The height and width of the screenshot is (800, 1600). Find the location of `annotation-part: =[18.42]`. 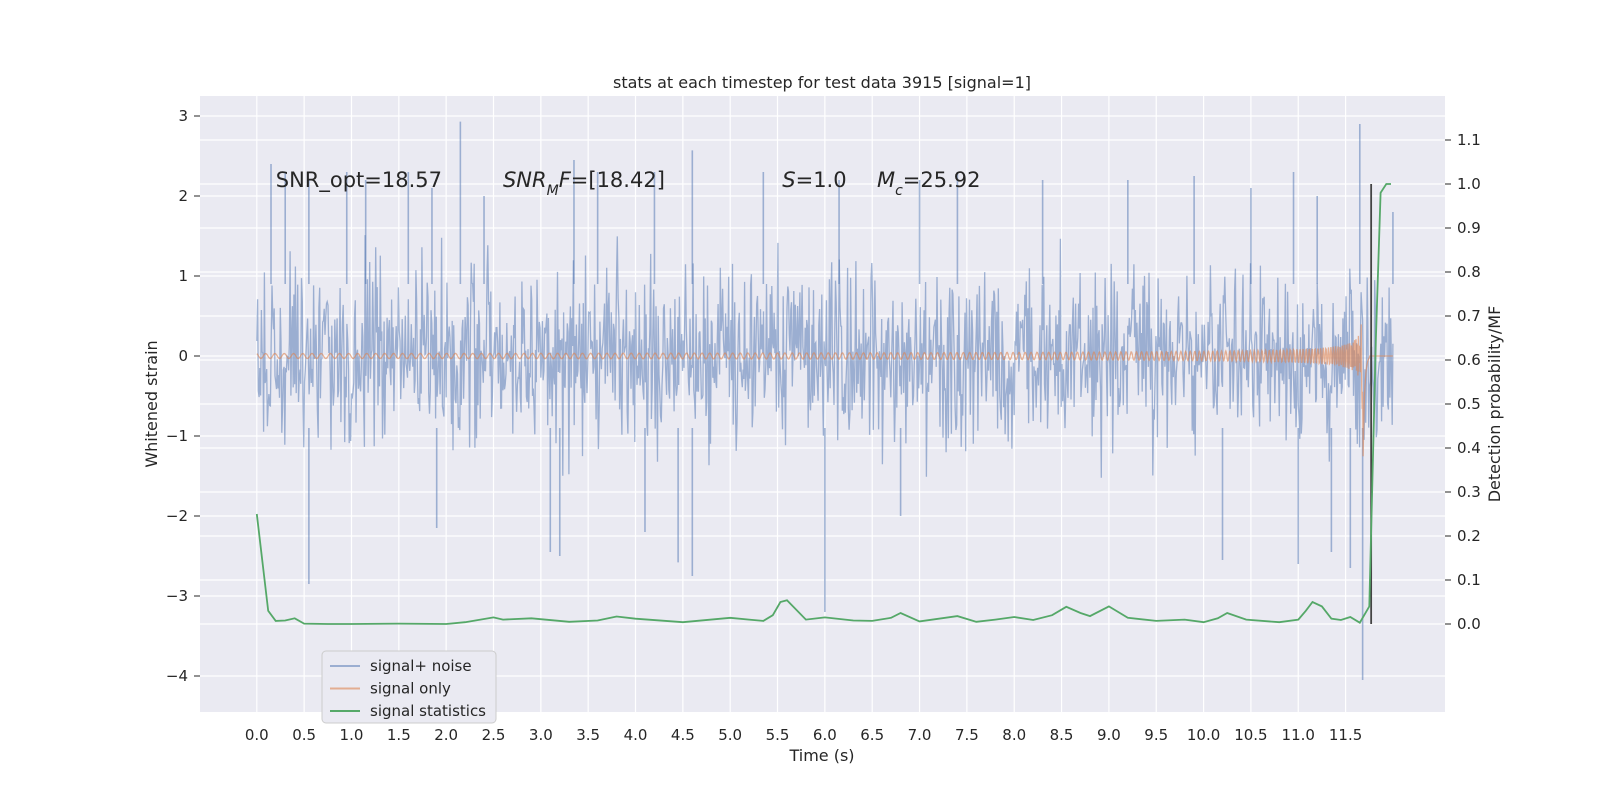

annotation-part: =[18.42] is located at coordinates (618, 180).